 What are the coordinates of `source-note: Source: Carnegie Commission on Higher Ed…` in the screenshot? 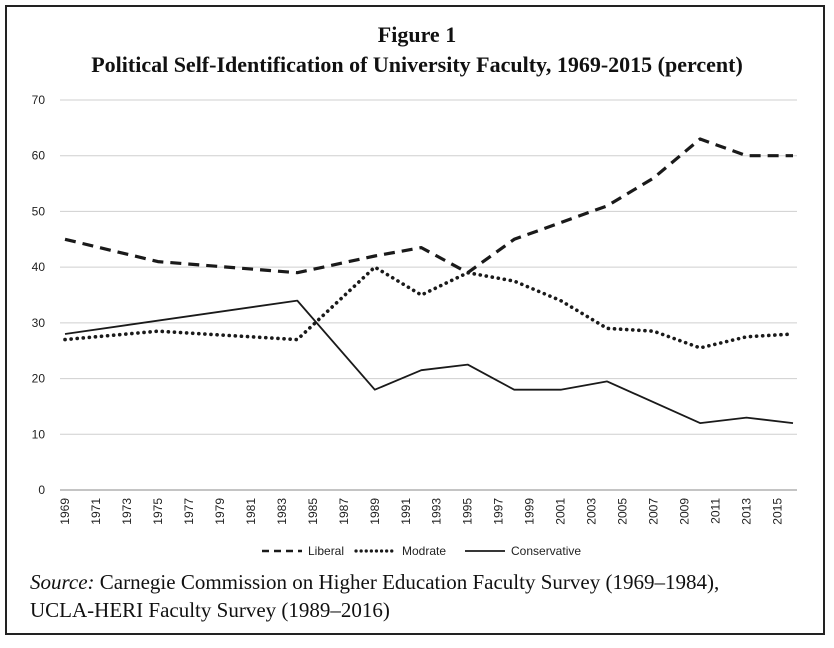 It's located at (425, 596).